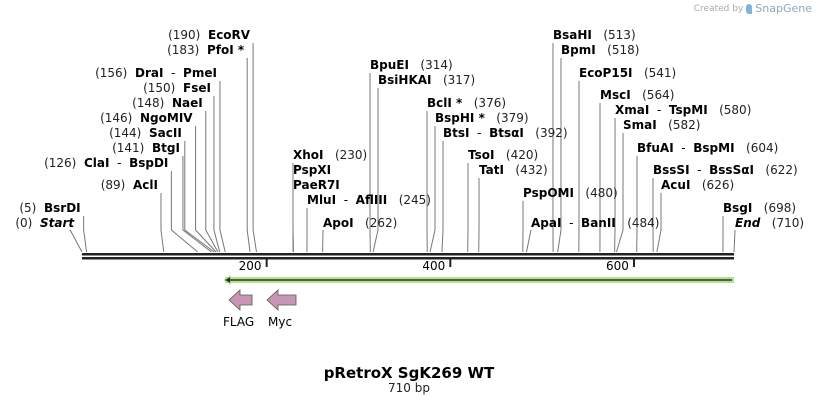  Describe the element at coordinates (408, 258) in the screenshot. I see `backbone-bottom-strand` at that location.